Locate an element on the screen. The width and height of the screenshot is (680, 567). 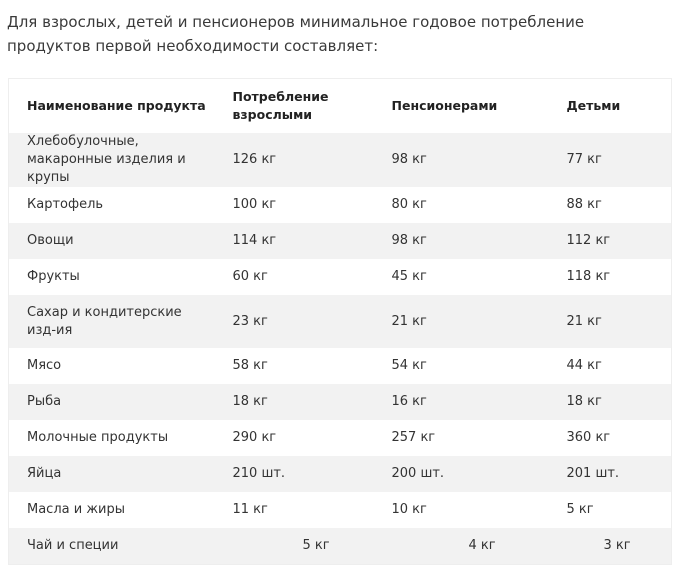
table-row: Картофель 100 кг 80 кг 88 кг is located at coordinates (340, 205).